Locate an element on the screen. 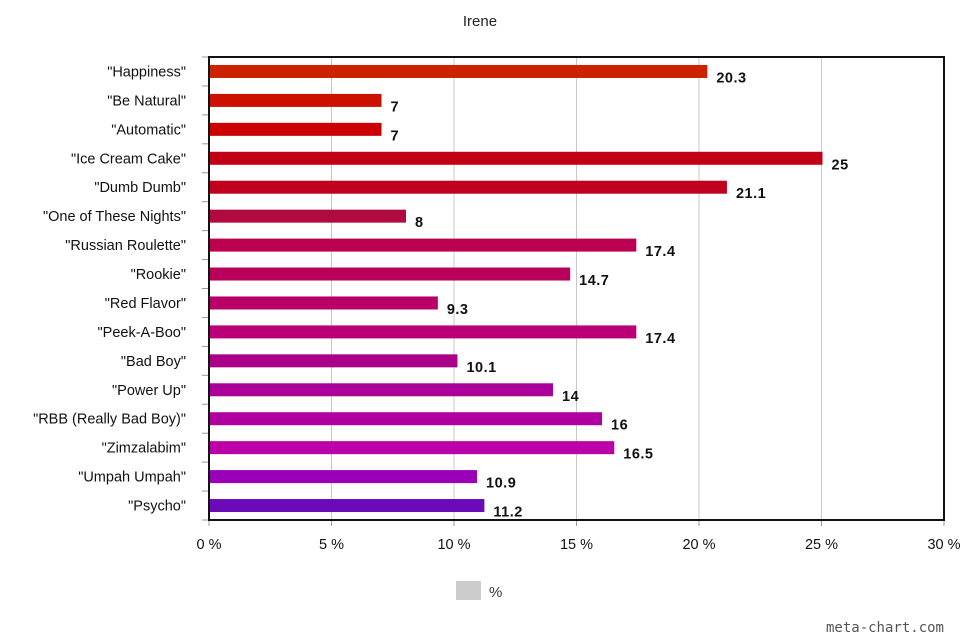  category-label: "Happiness" is located at coordinates (146, 72).